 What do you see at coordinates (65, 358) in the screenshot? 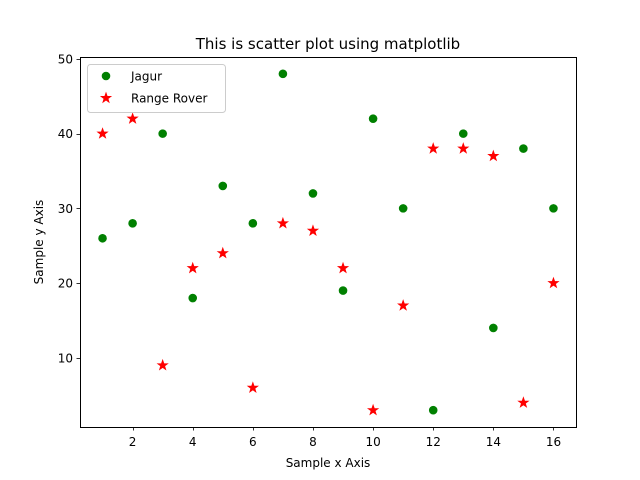
I see `y-tick-label: 10` at bounding box center [65, 358].